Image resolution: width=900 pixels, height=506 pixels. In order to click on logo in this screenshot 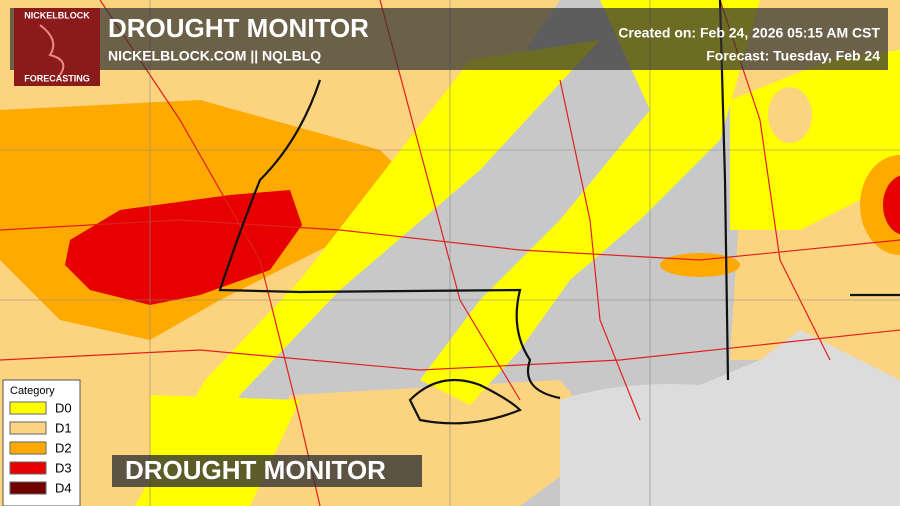, I will do `click(57, 47)`.